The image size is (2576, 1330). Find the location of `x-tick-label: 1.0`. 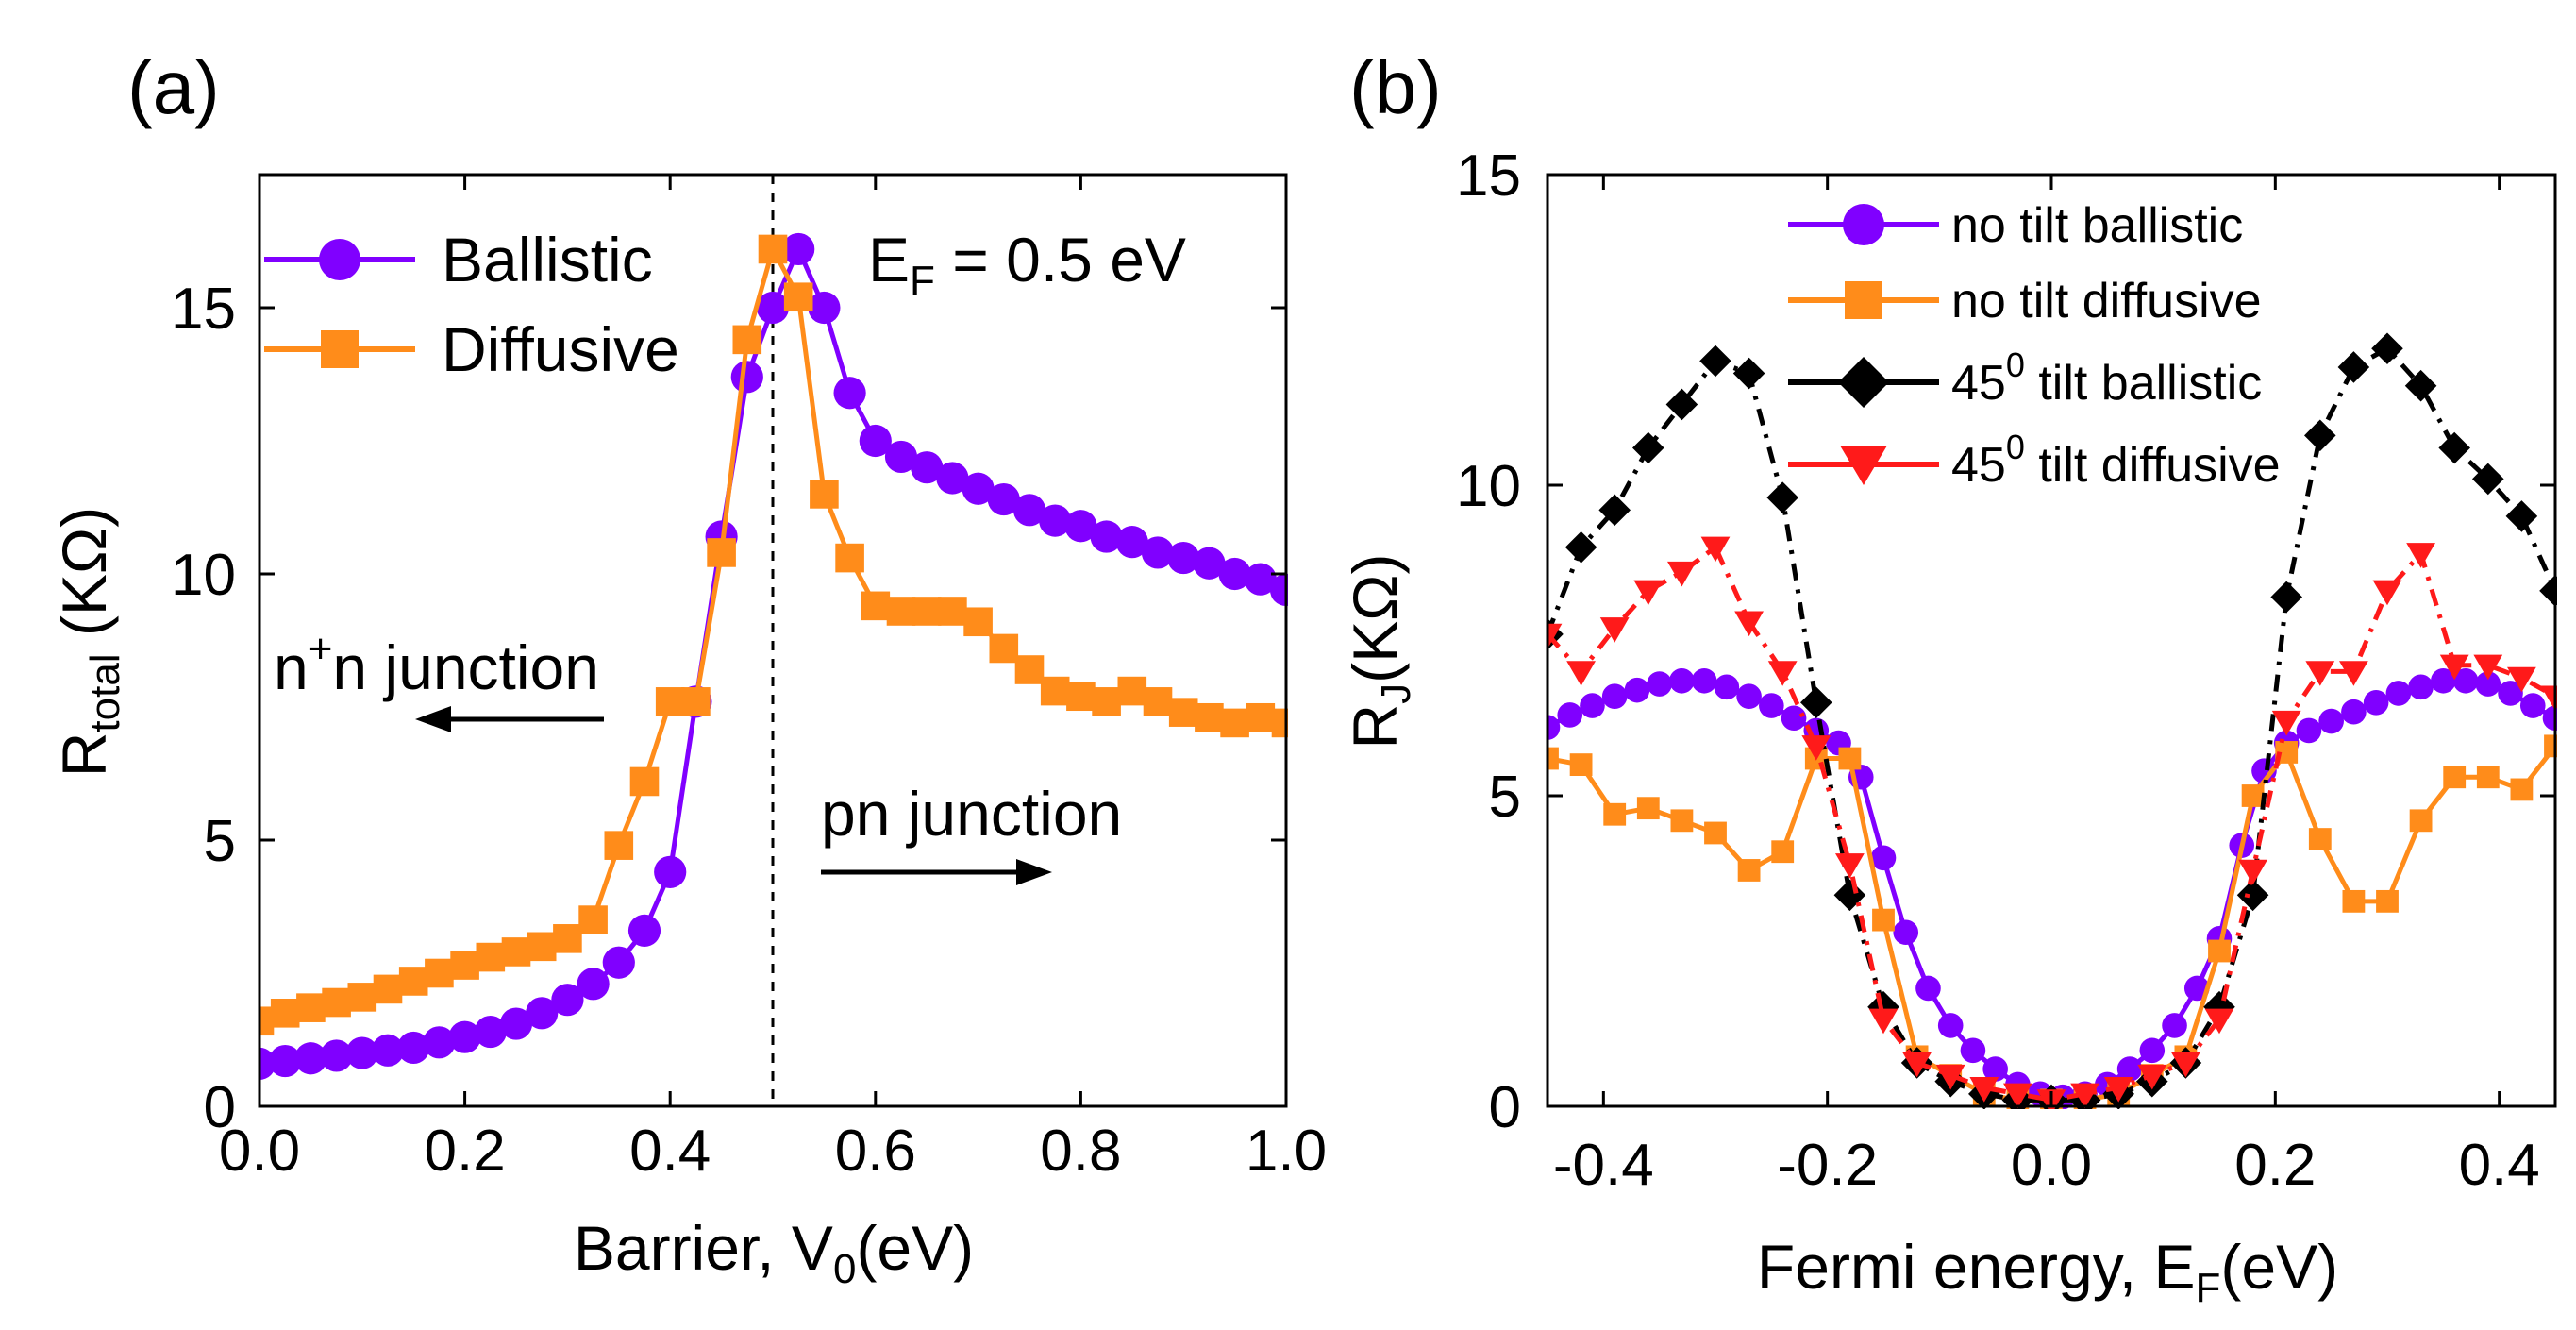

x-tick-label: 1.0 is located at coordinates (1286, 1151).